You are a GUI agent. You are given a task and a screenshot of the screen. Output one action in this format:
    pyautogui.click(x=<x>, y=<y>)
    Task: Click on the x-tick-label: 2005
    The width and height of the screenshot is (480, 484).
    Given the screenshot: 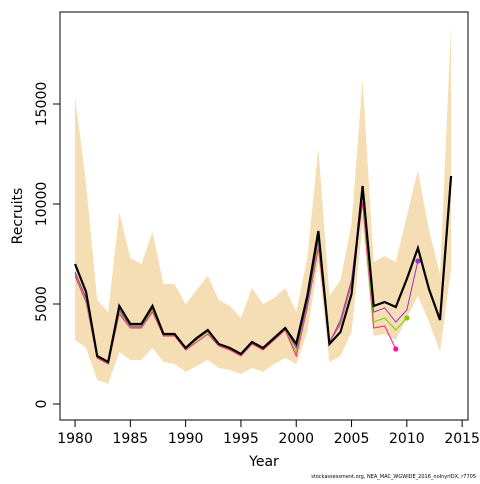 What is the action you would take?
    pyautogui.click(x=352, y=439)
    